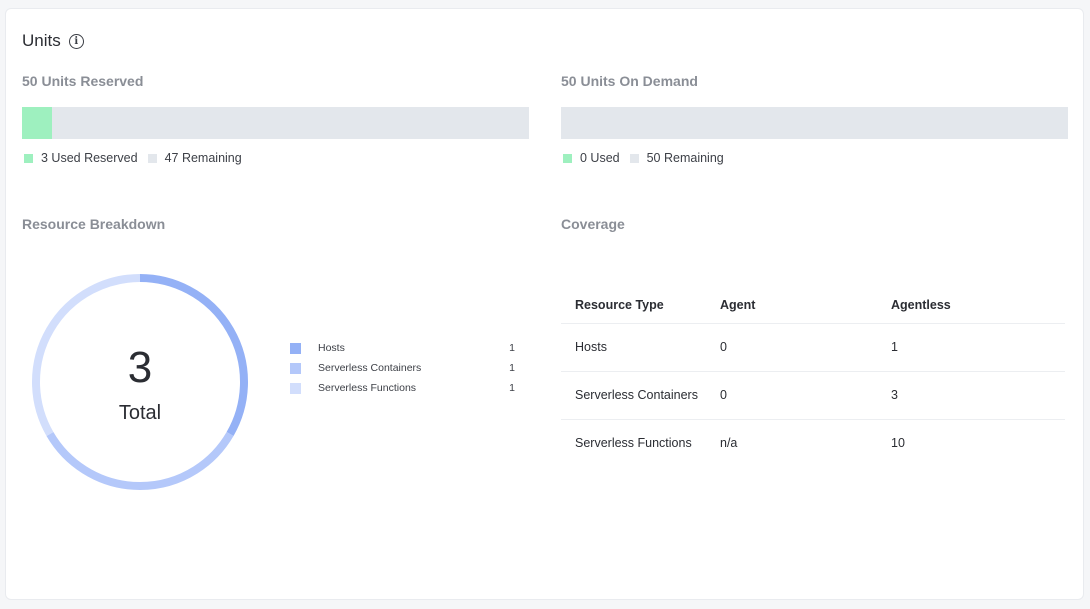  Describe the element at coordinates (971, 394) in the screenshot. I see `table-cell: 3` at that location.